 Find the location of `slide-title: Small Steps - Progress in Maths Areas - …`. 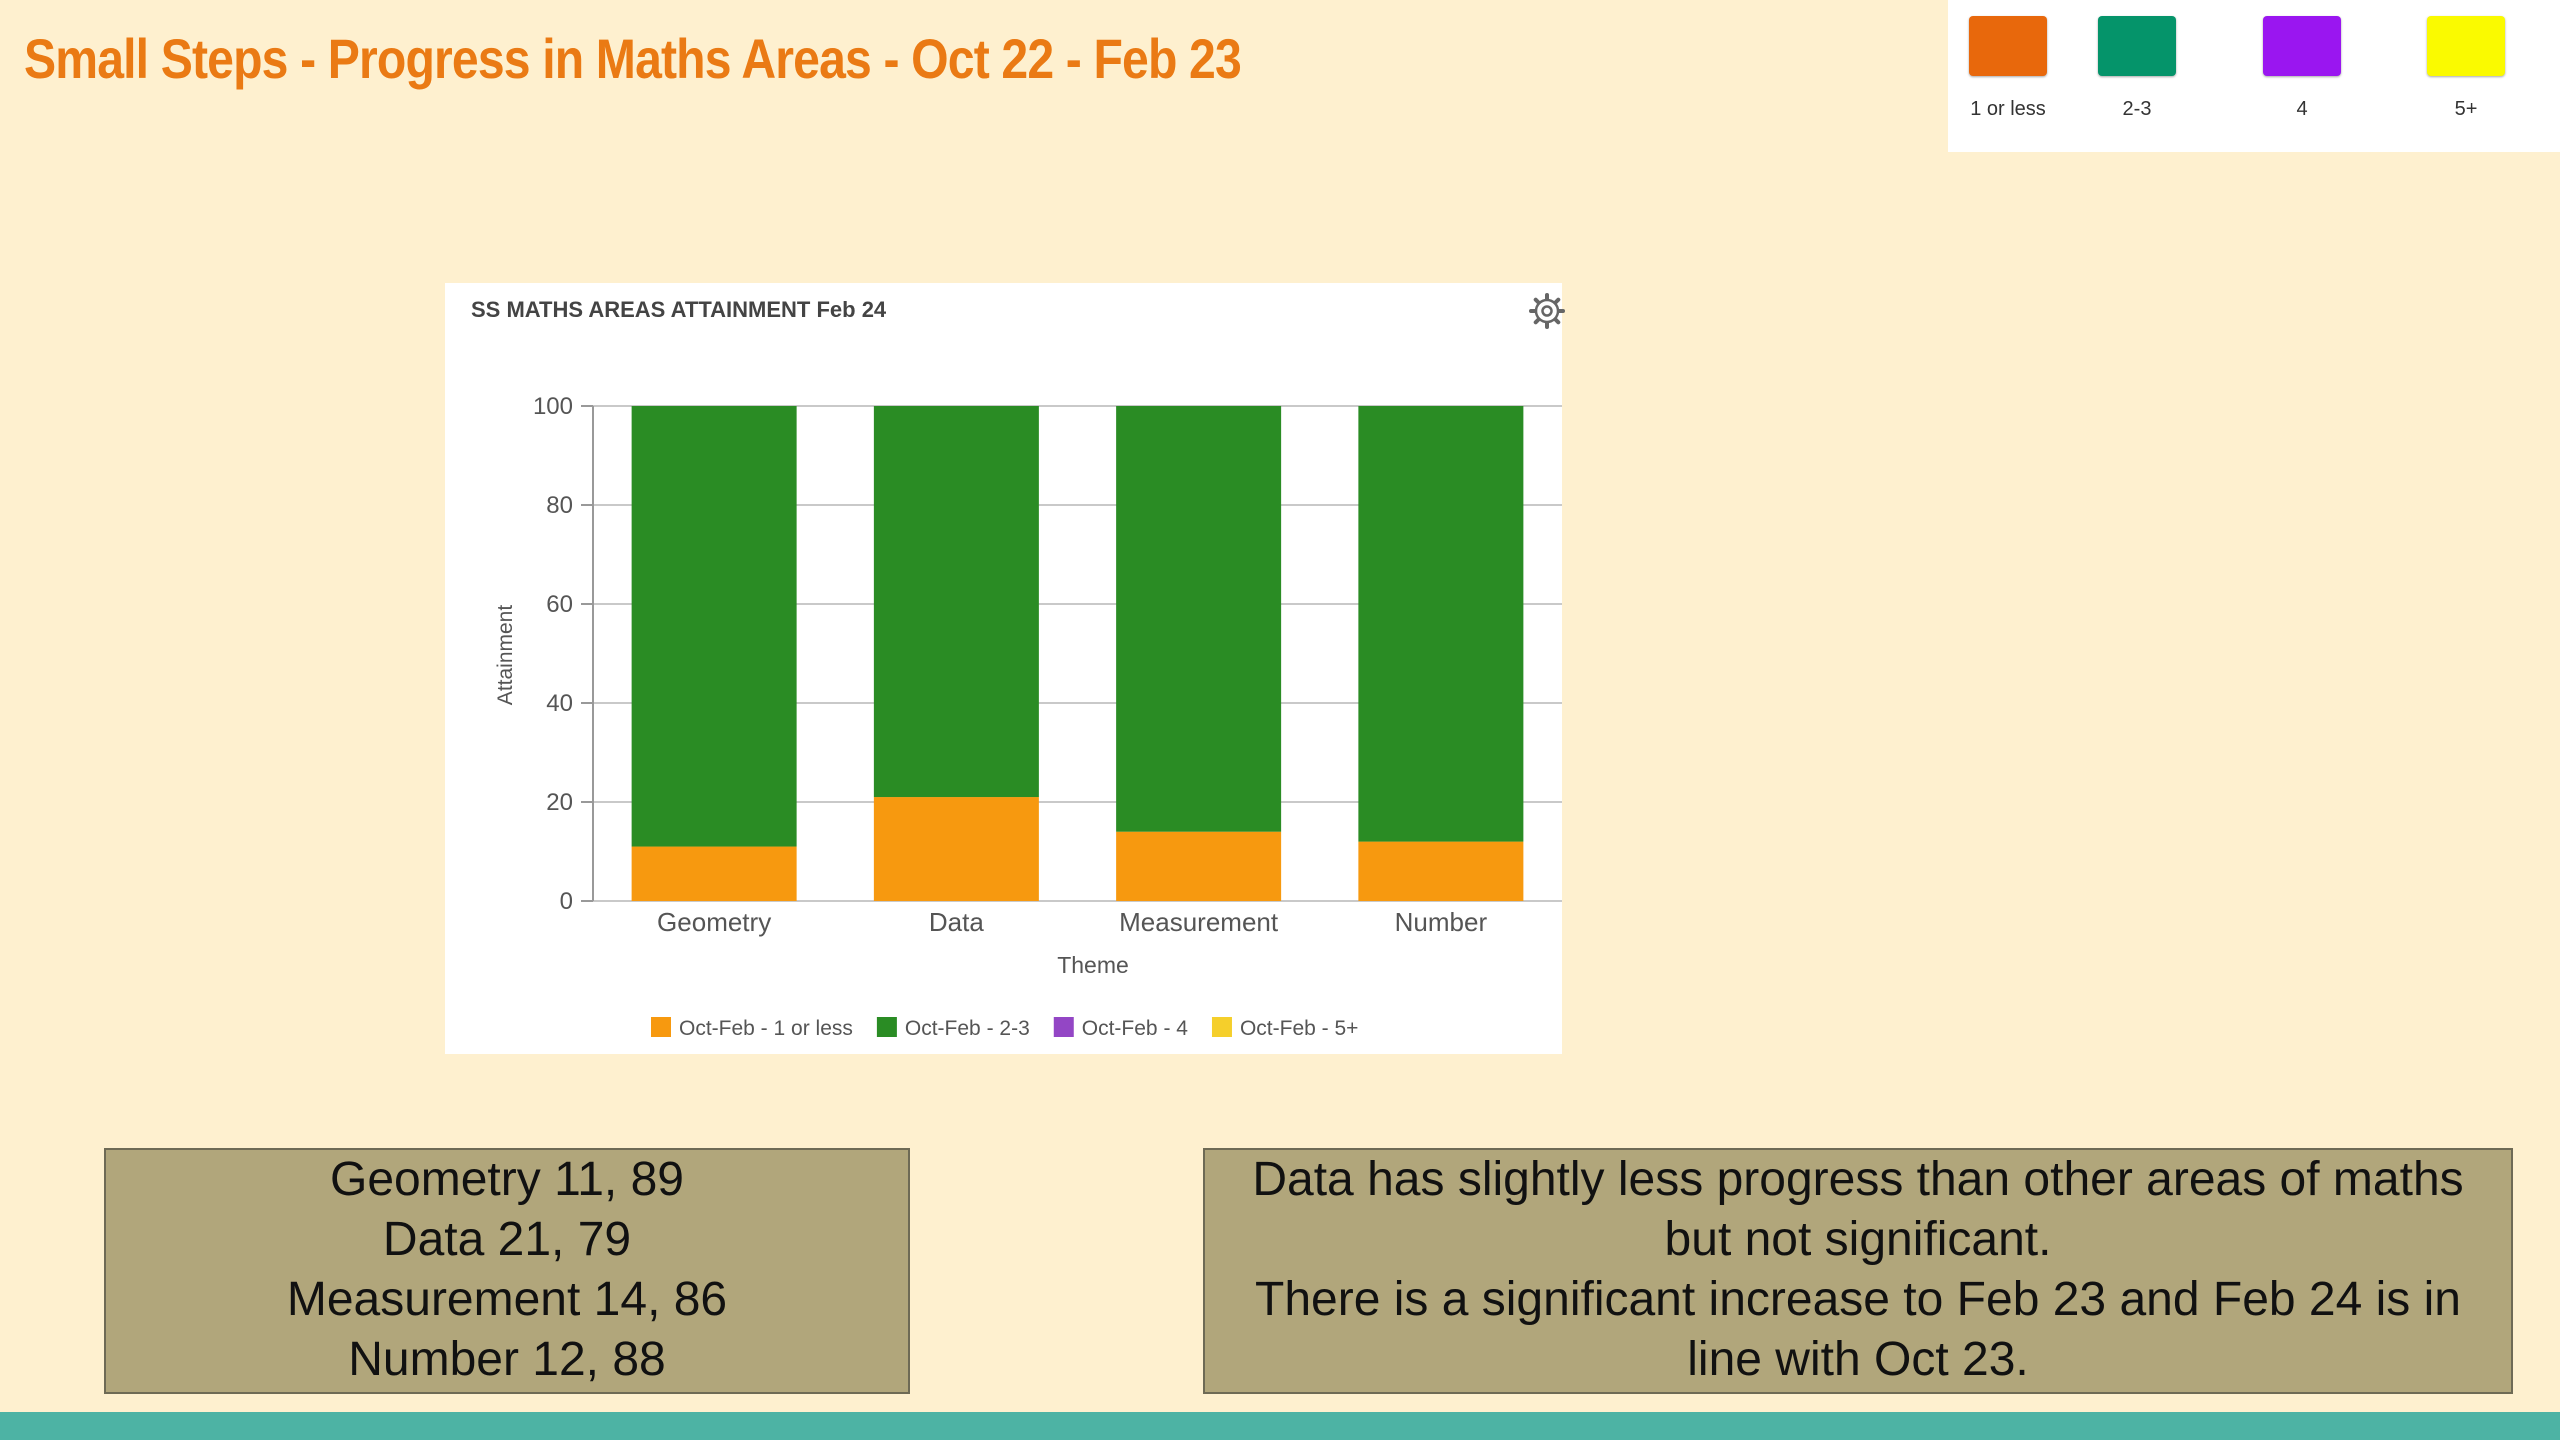

slide-title: Small Steps - Progress in Maths Areas - … is located at coordinates (633, 58).